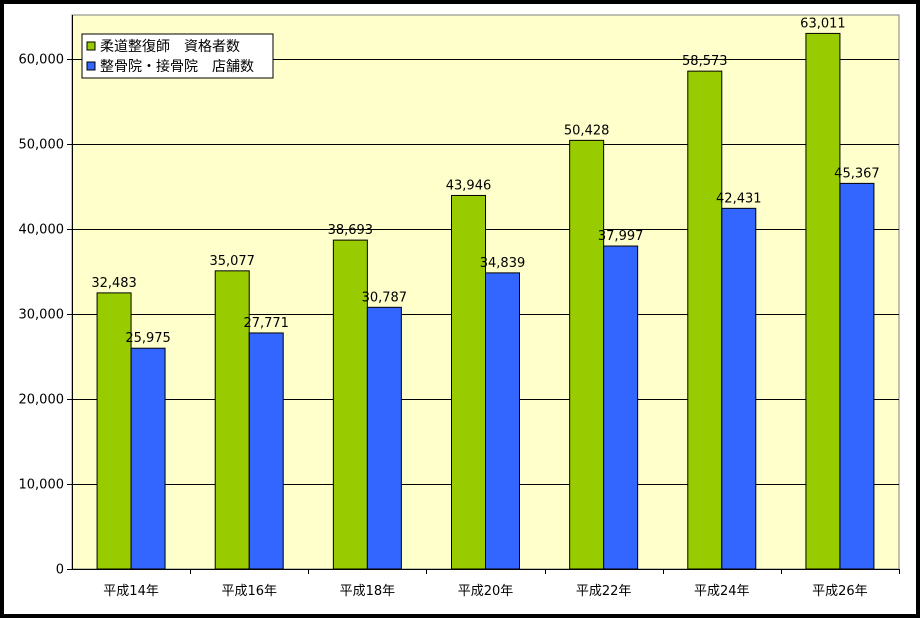 The height and width of the screenshot is (618, 920). I want to click on x-tick-label: 平成26年, so click(840, 591).